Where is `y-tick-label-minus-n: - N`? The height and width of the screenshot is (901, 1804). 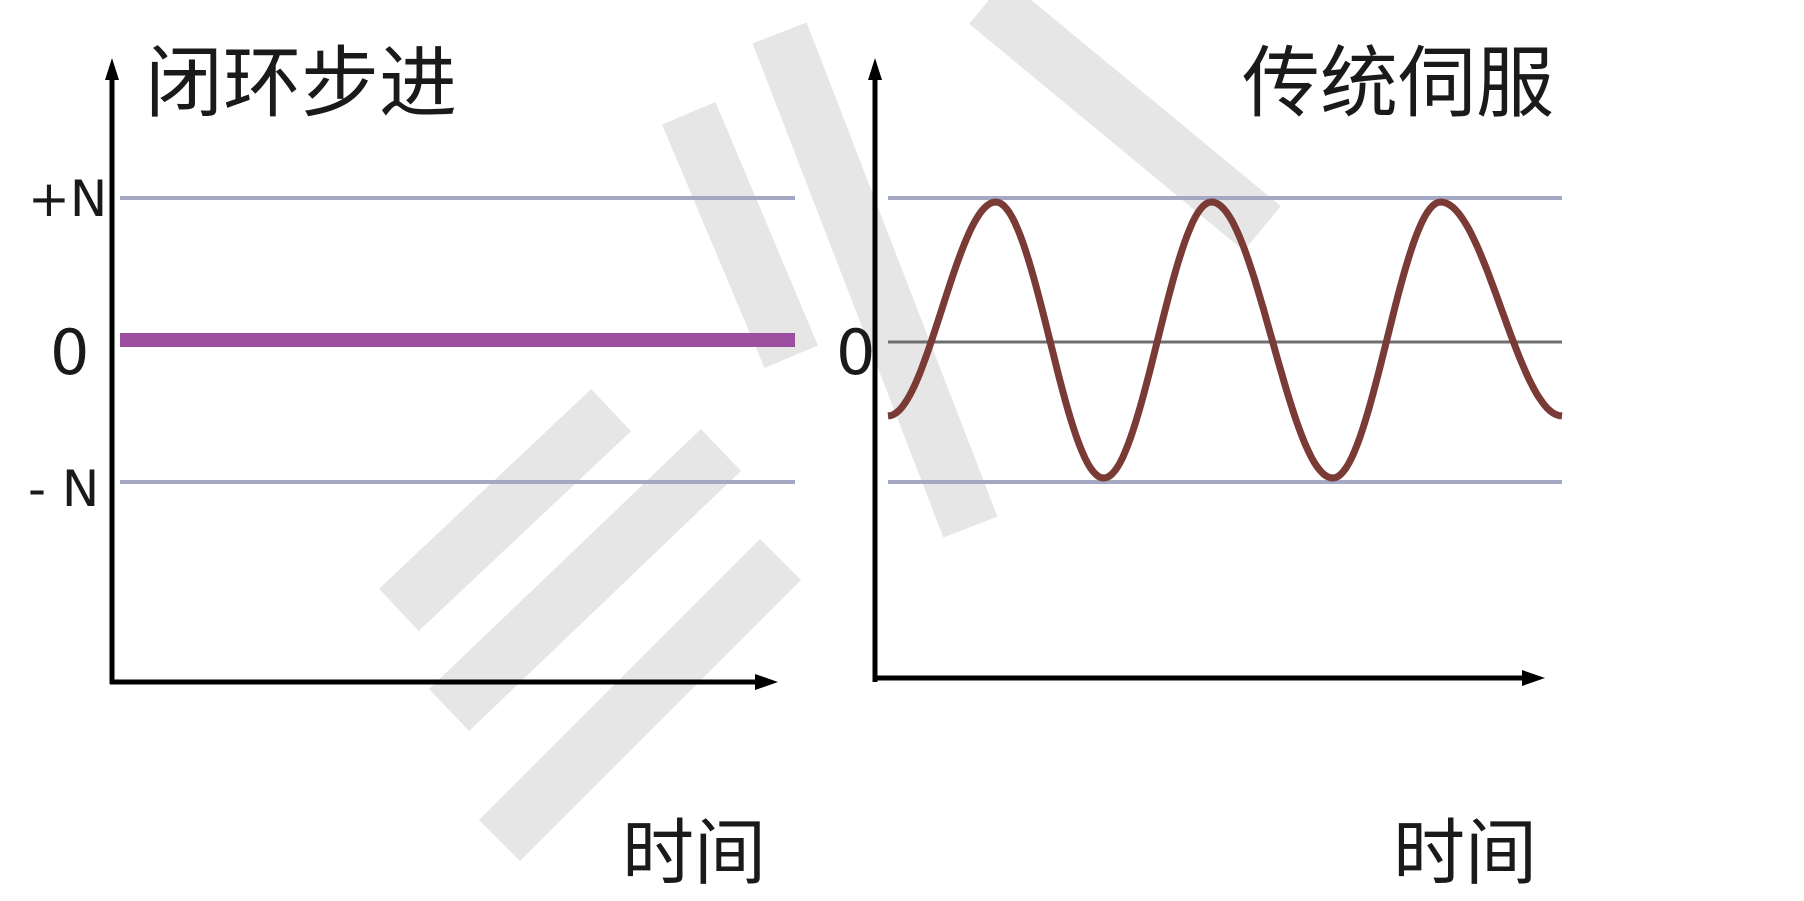 y-tick-label-minus-n: - N is located at coordinates (63, 489).